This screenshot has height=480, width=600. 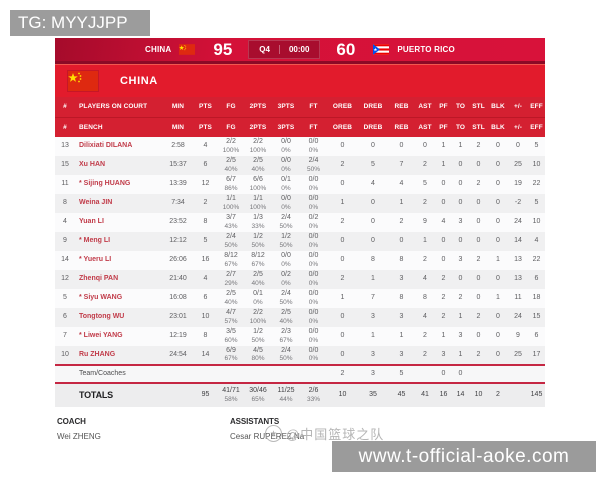 I want to click on col-header: +/-, so click(x=518, y=127).